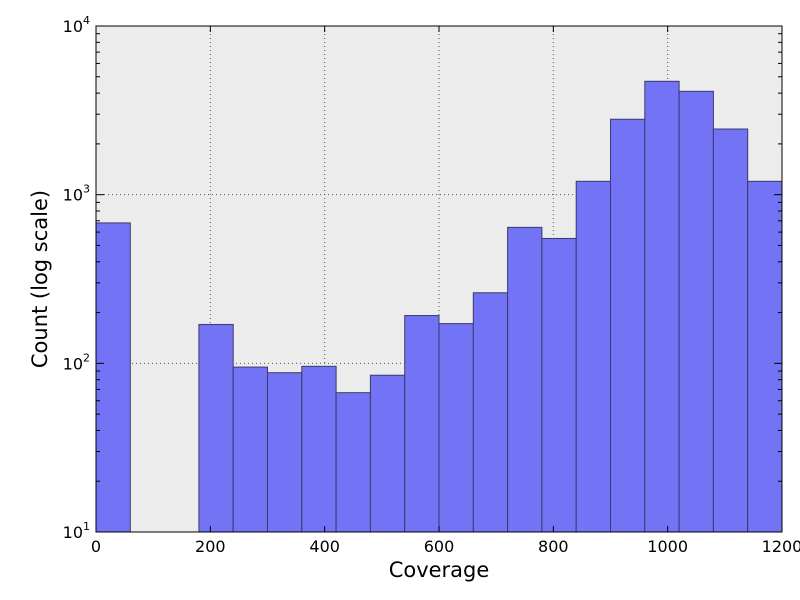  What do you see at coordinates (439, 570) in the screenshot?
I see `x-axis-title: Coverage` at bounding box center [439, 570].